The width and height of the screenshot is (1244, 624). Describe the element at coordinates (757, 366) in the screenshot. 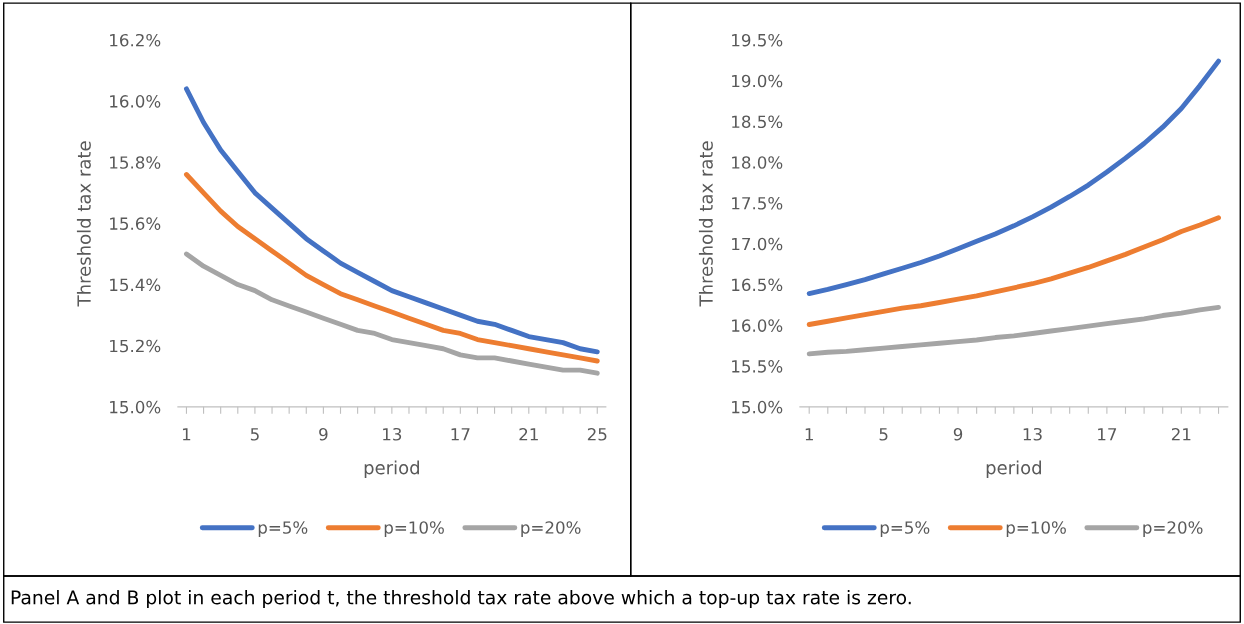

I see `y-tick-label: 15.5%` at that location.